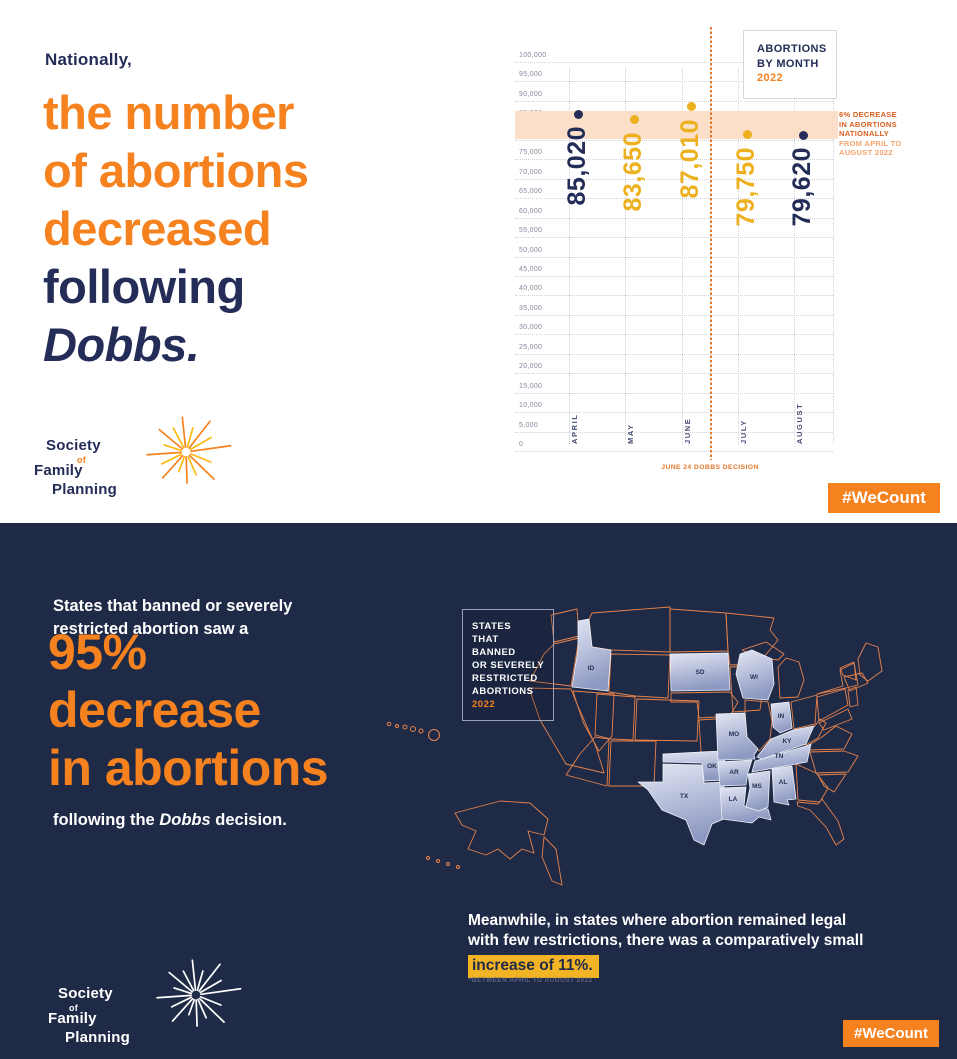 The image size is (957, 1059). What do you see at coordinates (710, 467) in the screenshot?
I see `dobbs-decision-label: JUNE 24 DOBBS DECISION` at bounding box center [710, 467].